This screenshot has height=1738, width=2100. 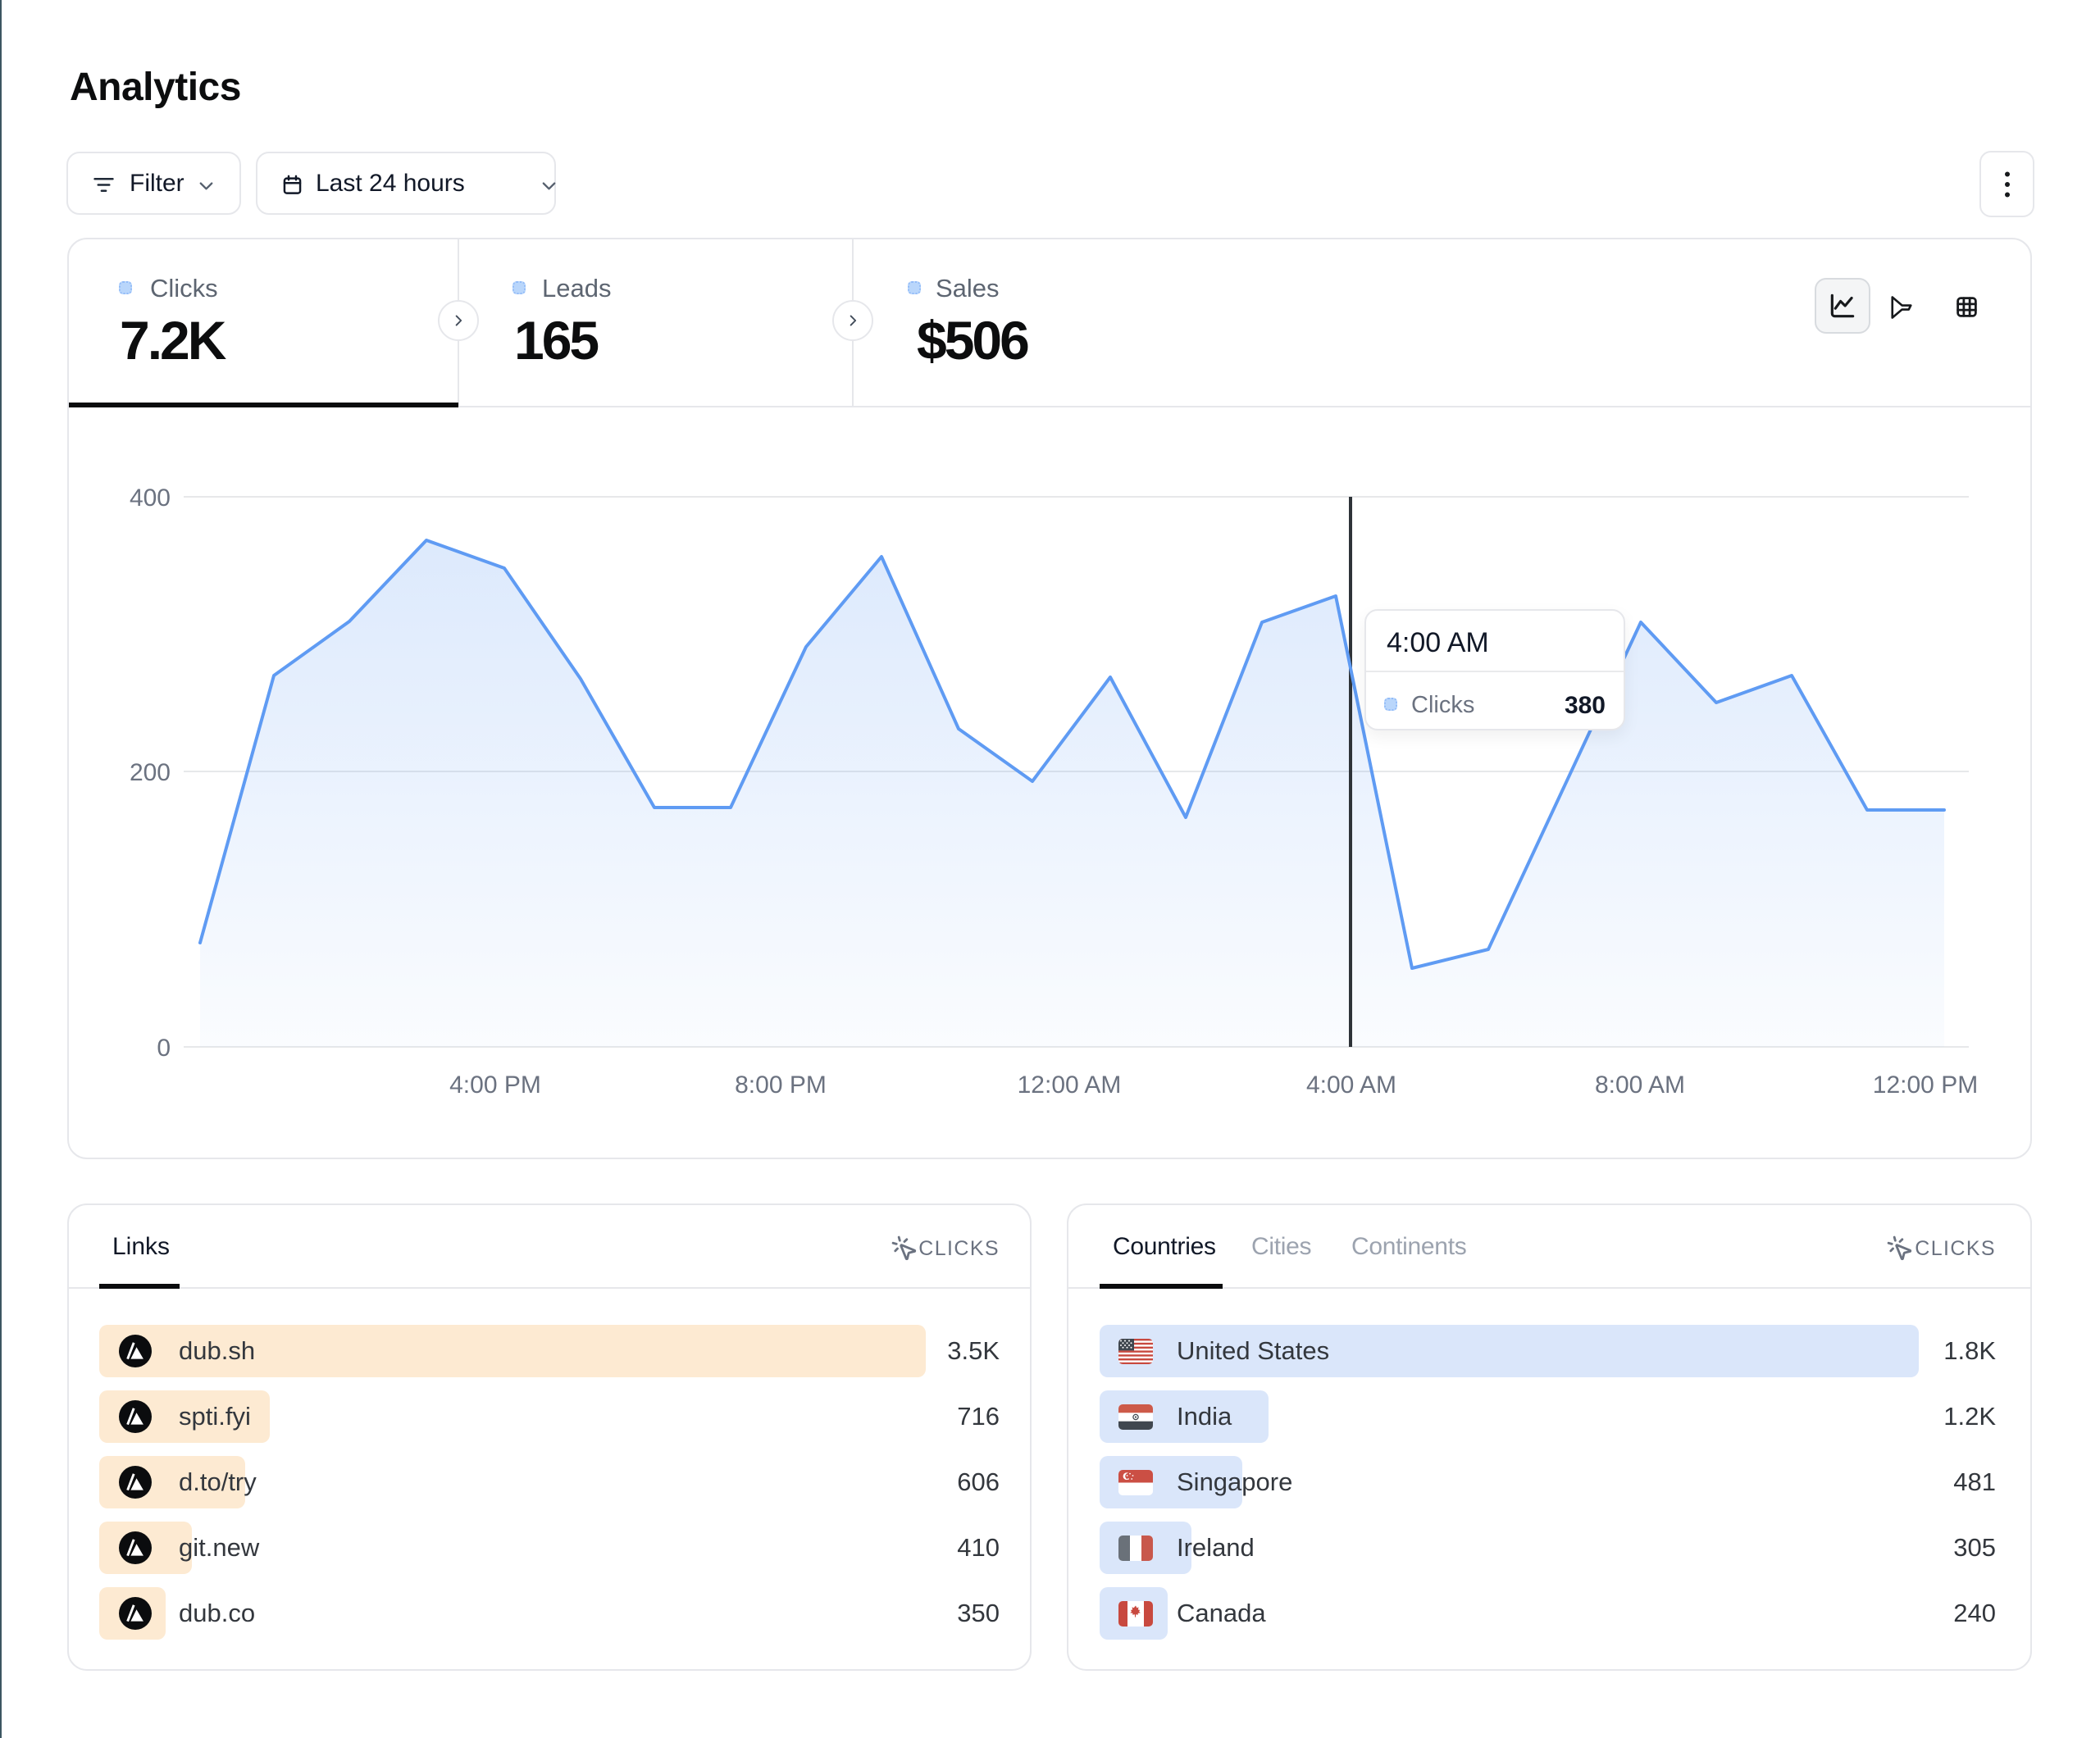 What do you see at coordinates (781, 1085) in the screenshot?
I see `svg-text: 8:00 PM` at bounding box center [781, 1085].